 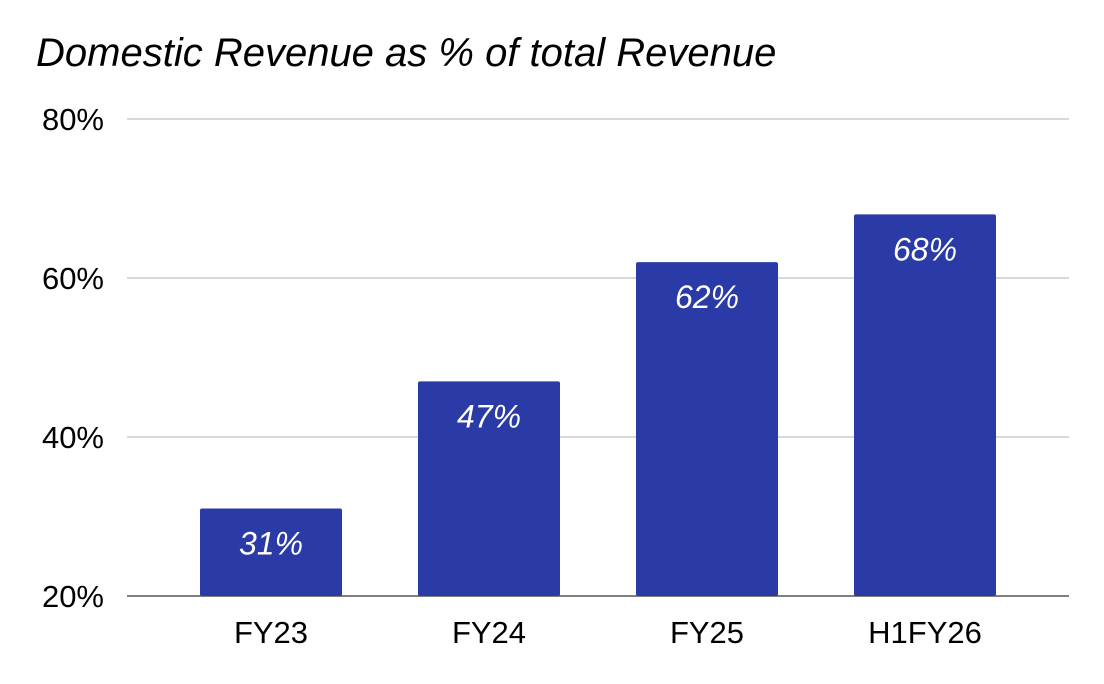 What do you see at coordinates (925, 405) in the screenshot?
I see `bar-h1fy26` at bounding box center [925, 405].